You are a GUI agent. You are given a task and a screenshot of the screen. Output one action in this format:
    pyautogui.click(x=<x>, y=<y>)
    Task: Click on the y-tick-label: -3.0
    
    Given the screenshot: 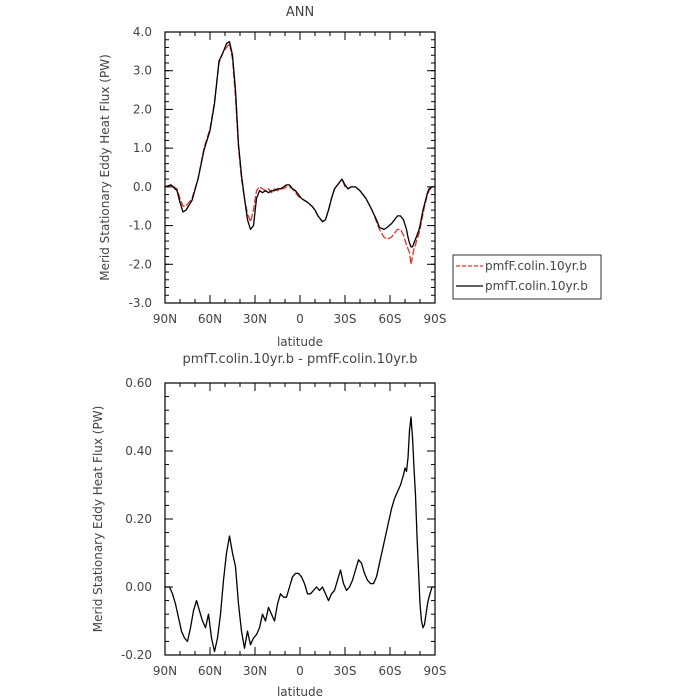 What is the action you would take?
    pyautogui.click(x=140, y=303)
    